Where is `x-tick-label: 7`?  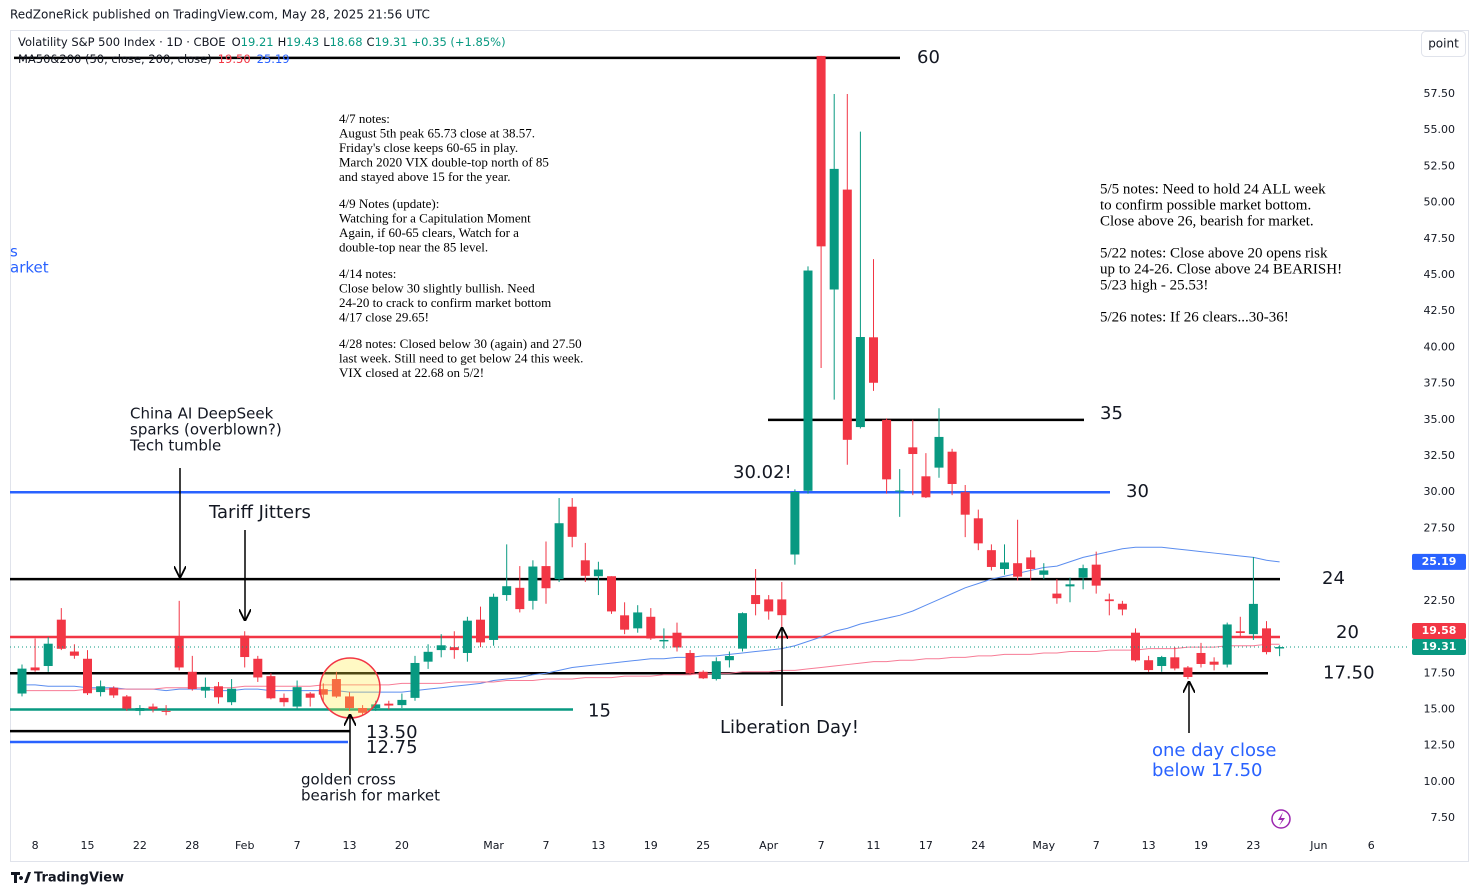 x-tick-label: 7 is located at coordinates (297, 845).